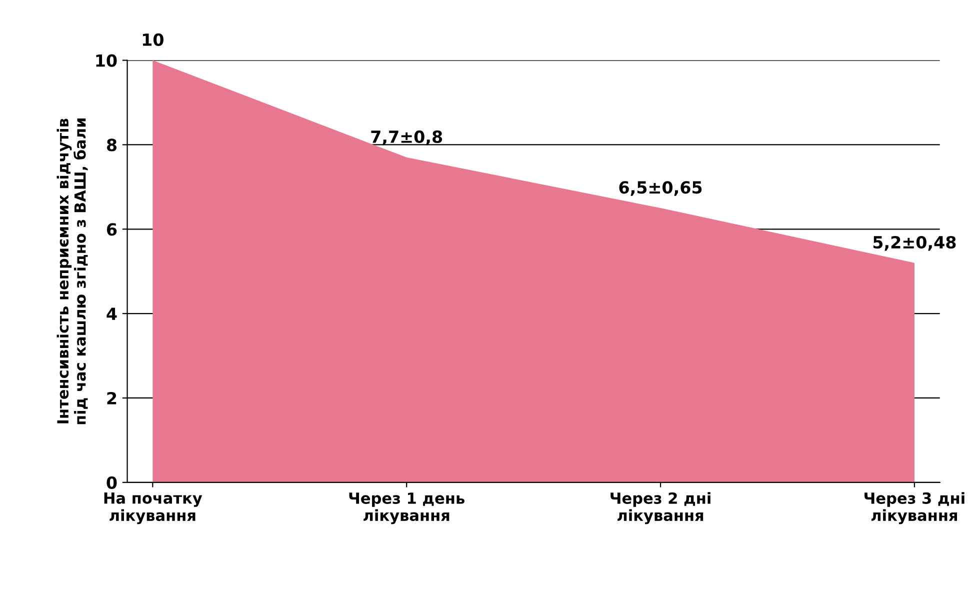 The height and width of the screenshot is (603, 979). I want to click on y-axis-title: Інтенсивність неприємних відчутів під час кашлю згідно з ВАШ, бали, so click(72, 271).